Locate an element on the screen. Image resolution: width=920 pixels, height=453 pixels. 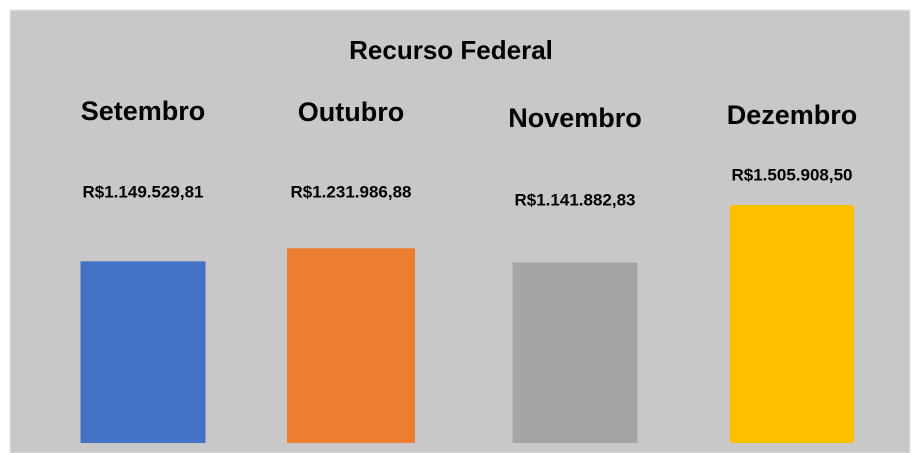
category-label: Outubro is located at coordinates (351, 112).